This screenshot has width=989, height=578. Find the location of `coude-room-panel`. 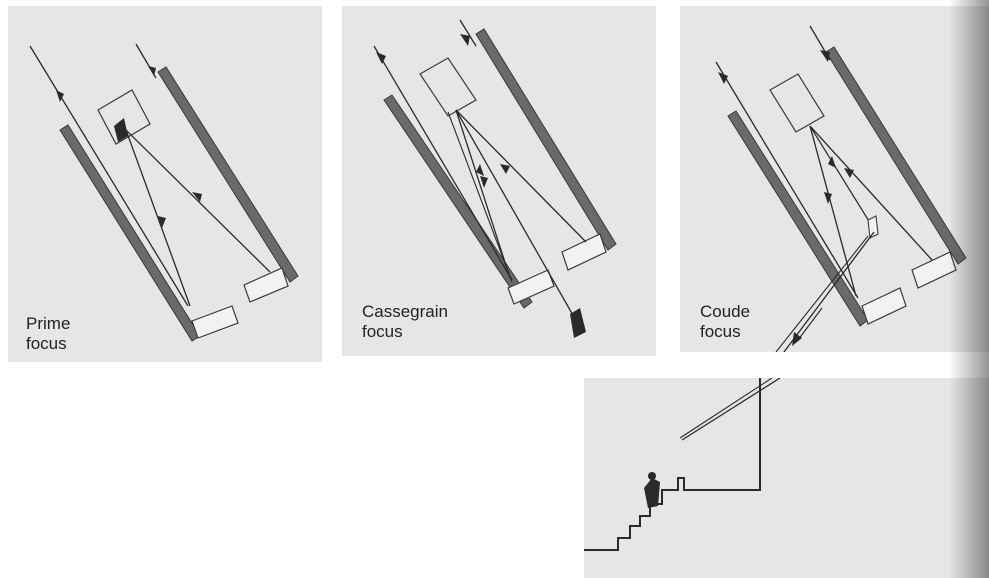

coude-room-panel is located at coordinates (786, 478).